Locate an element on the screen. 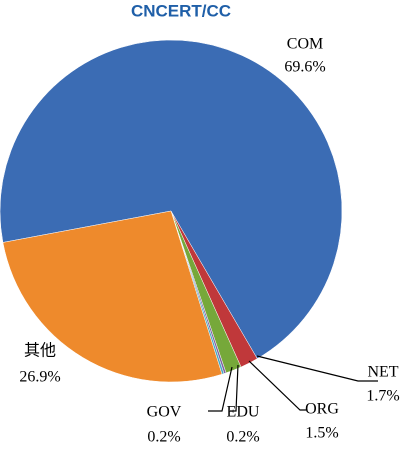  slice-name: EDU is located at coordinates (243, 412).